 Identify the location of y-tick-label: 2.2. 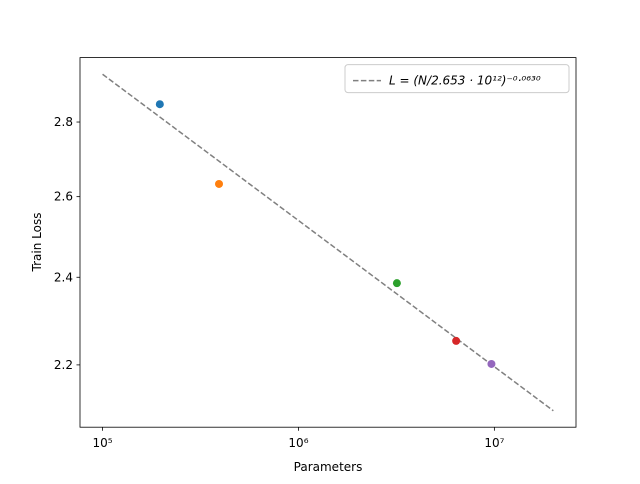
(63, 365).